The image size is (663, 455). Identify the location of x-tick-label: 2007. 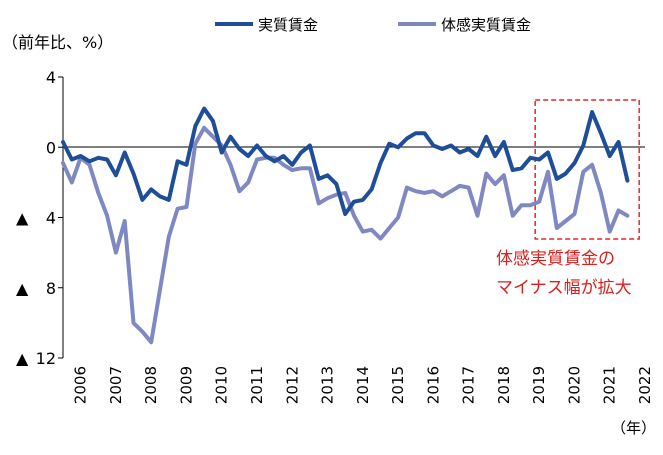
(116, 385).